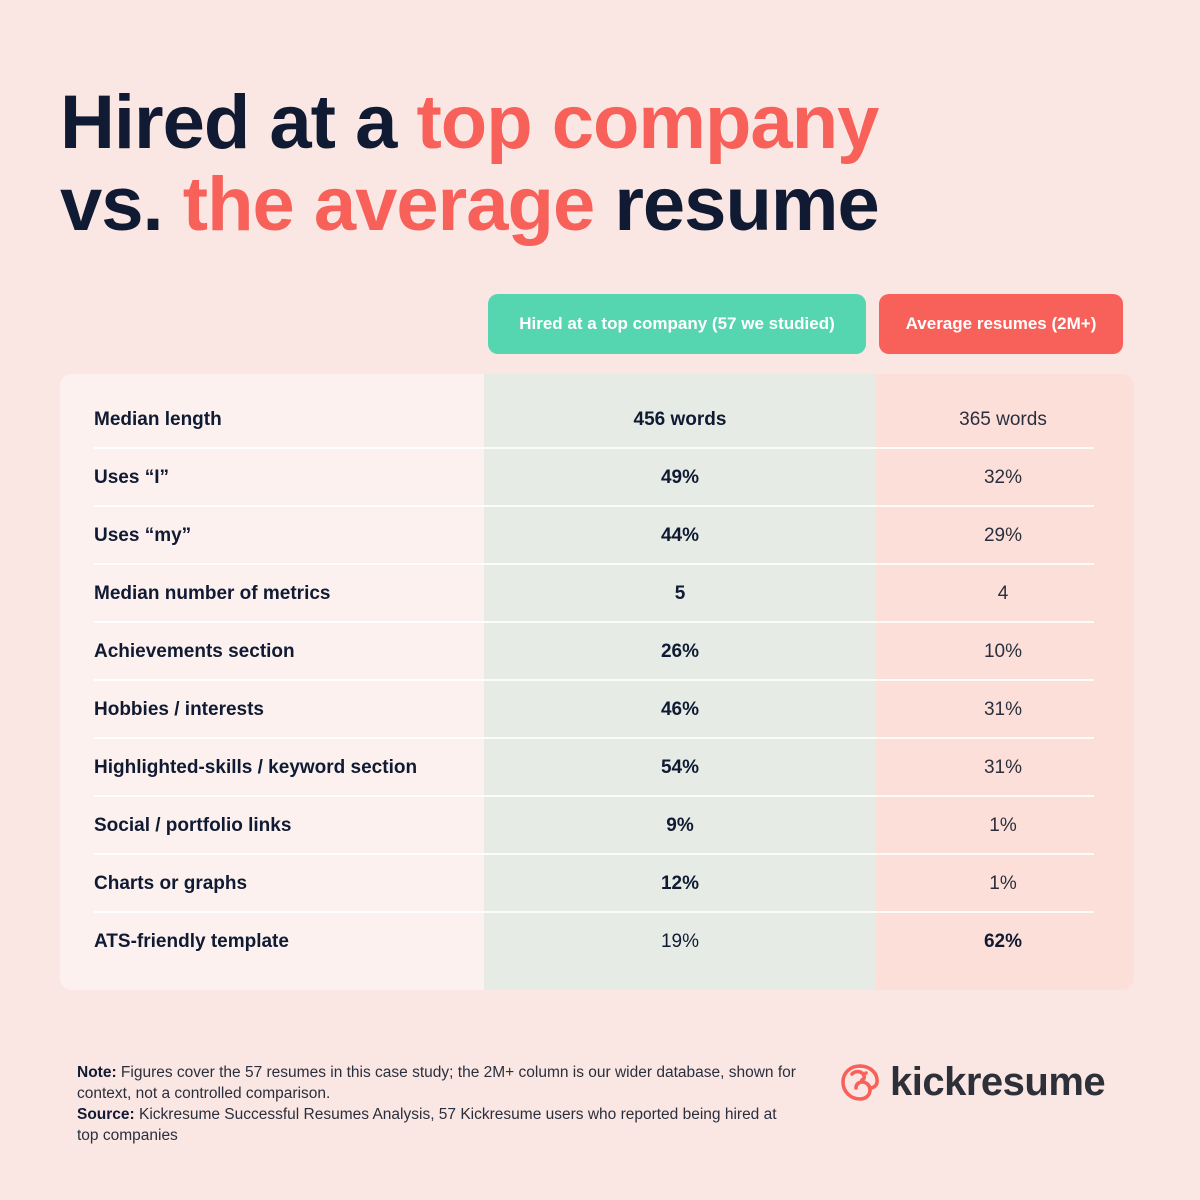 The height and width of the screenshot is (1200, 1200). I want to click on average-value: 32%, so click(1003, 477).